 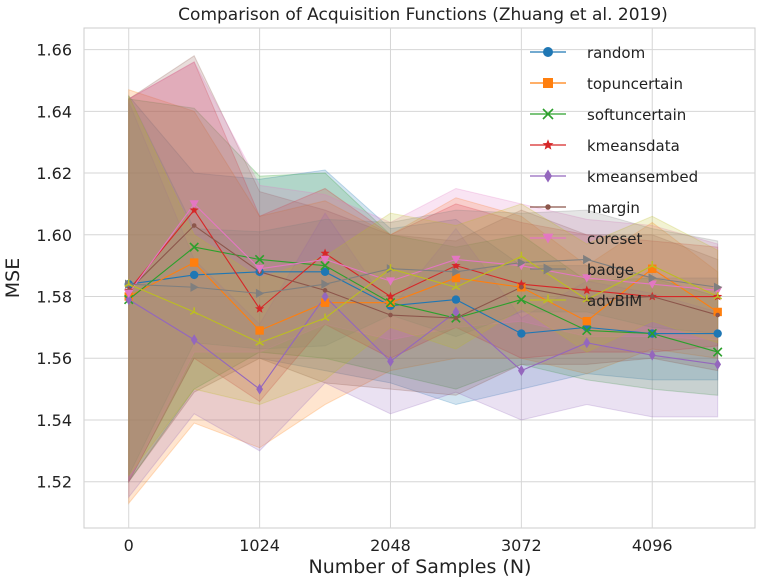 What do you see at coordinates (390, 545) in the screenshot?
I see `x-tick-label: 2048` at bounding box center [390, 545].